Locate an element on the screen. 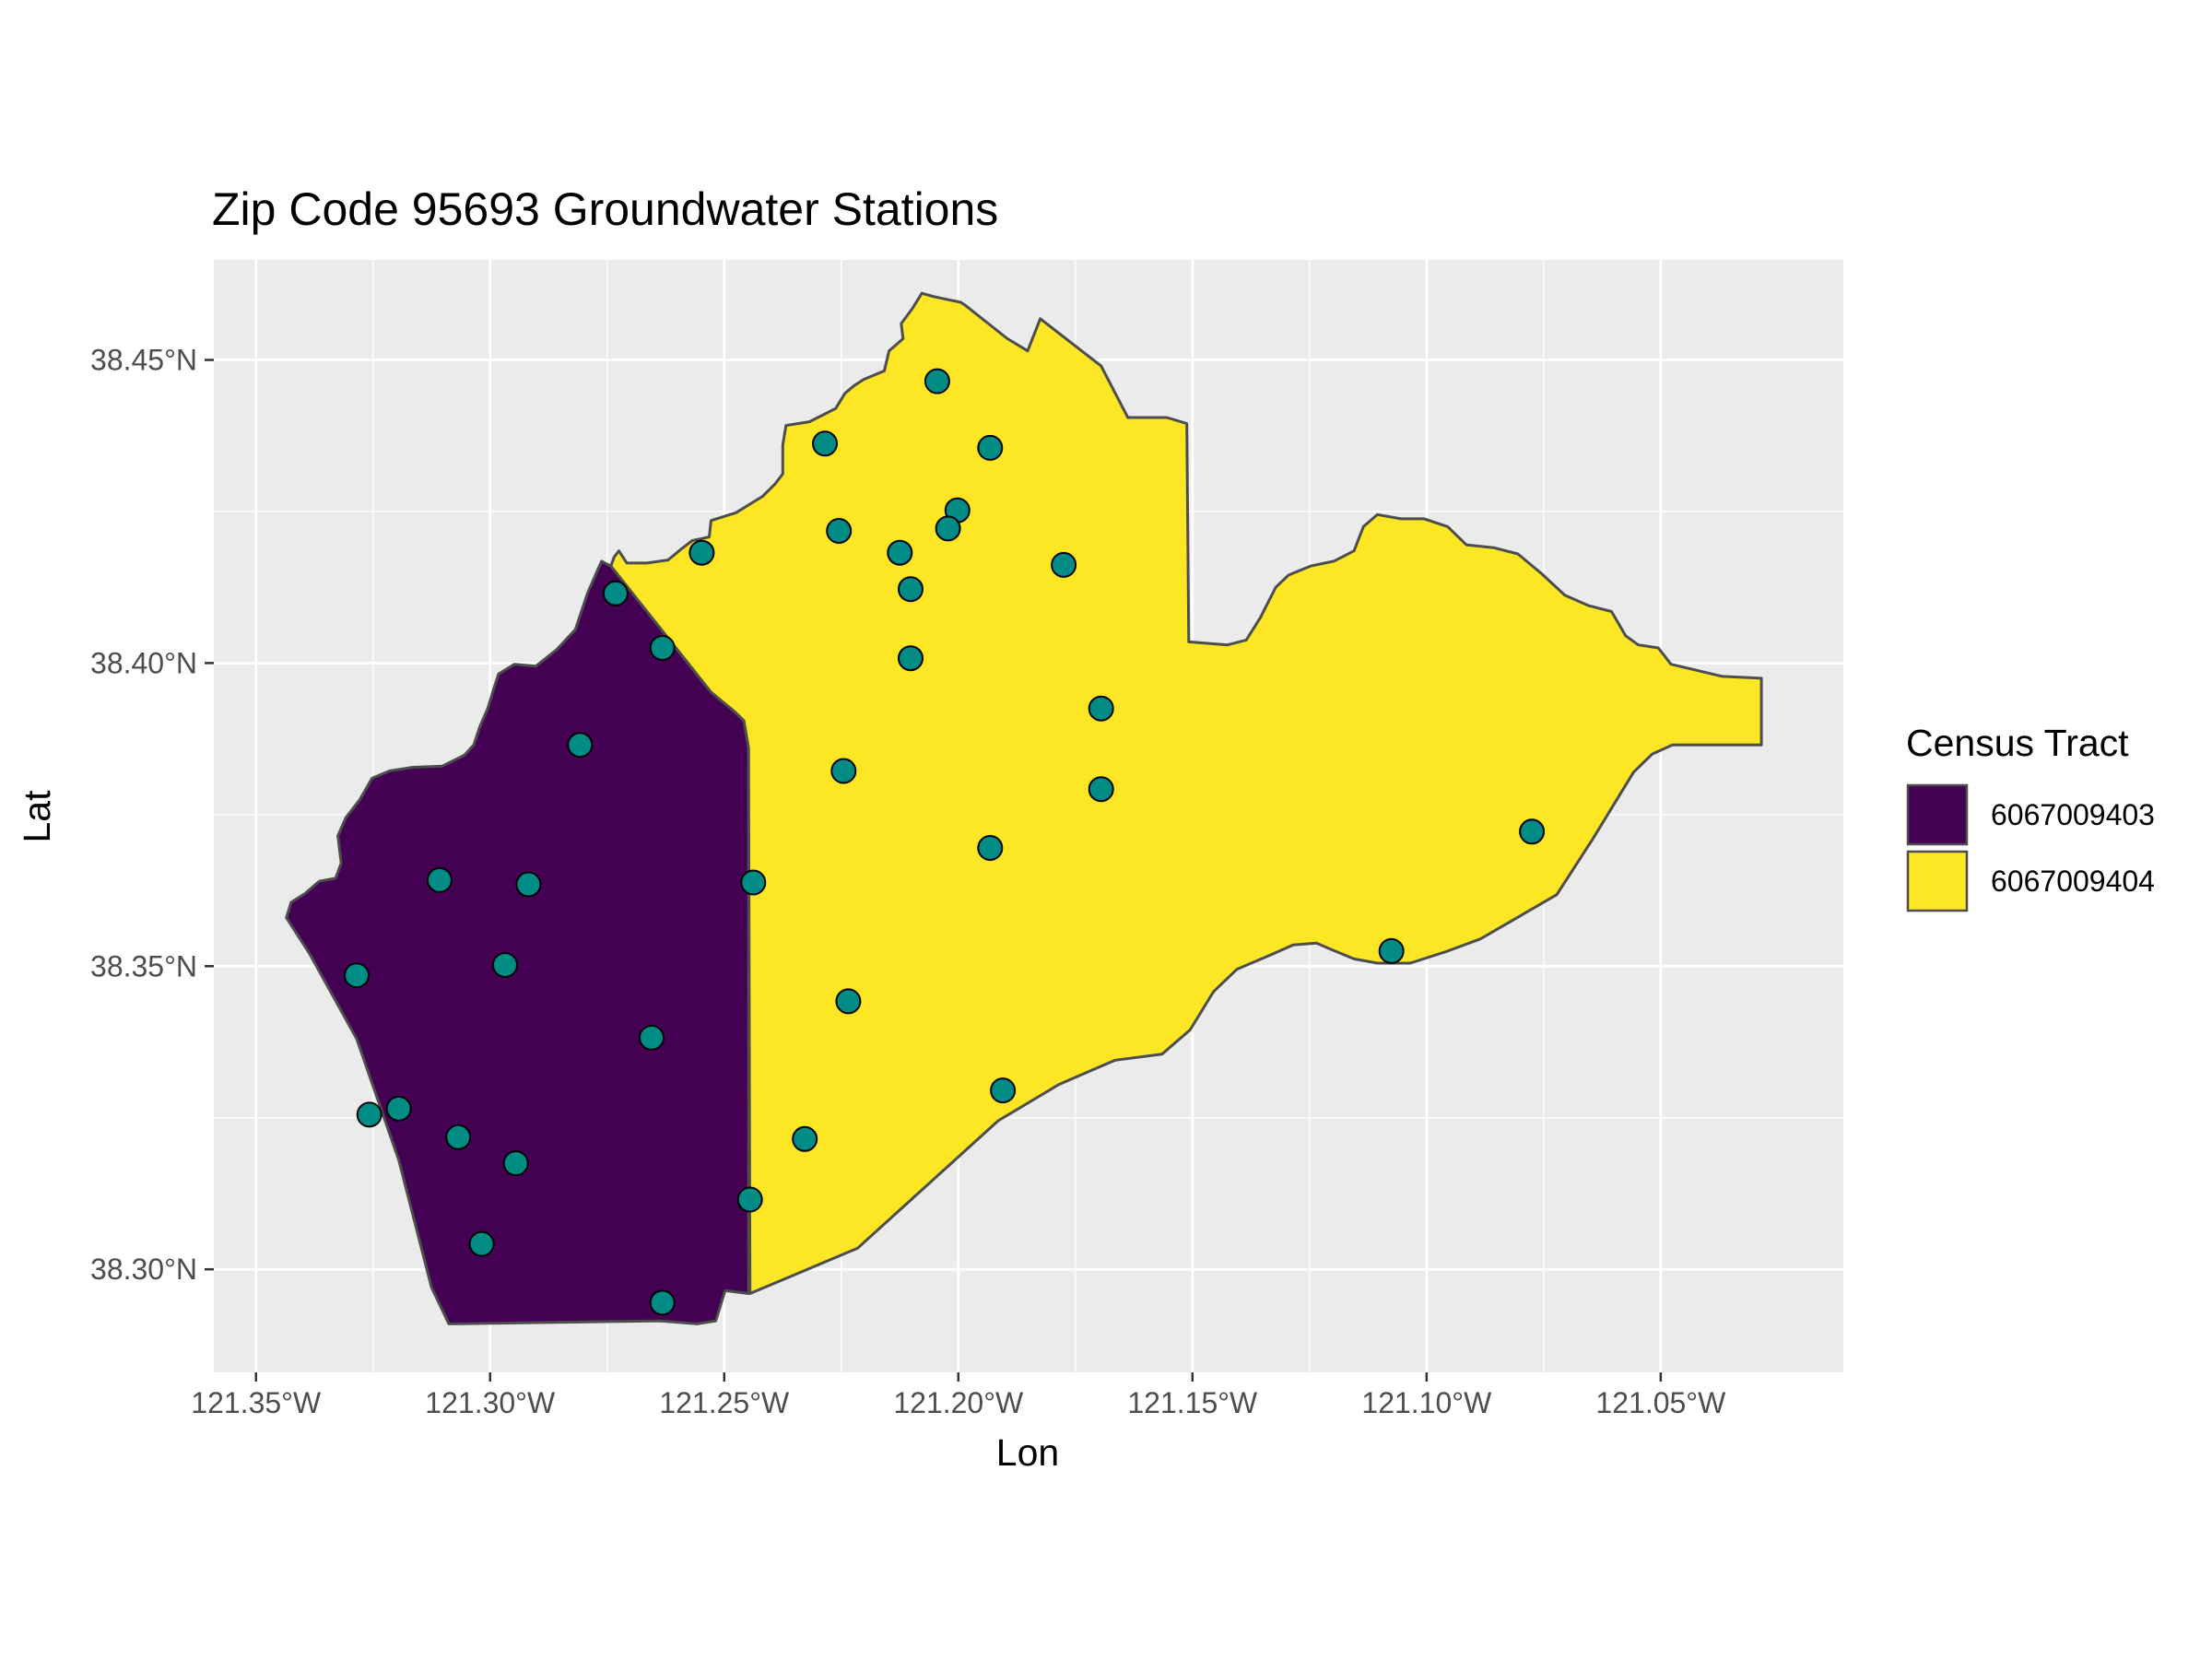 The image size is (2212, 1659). legend-title: Census Tract is located at coordinates (2017, 743).